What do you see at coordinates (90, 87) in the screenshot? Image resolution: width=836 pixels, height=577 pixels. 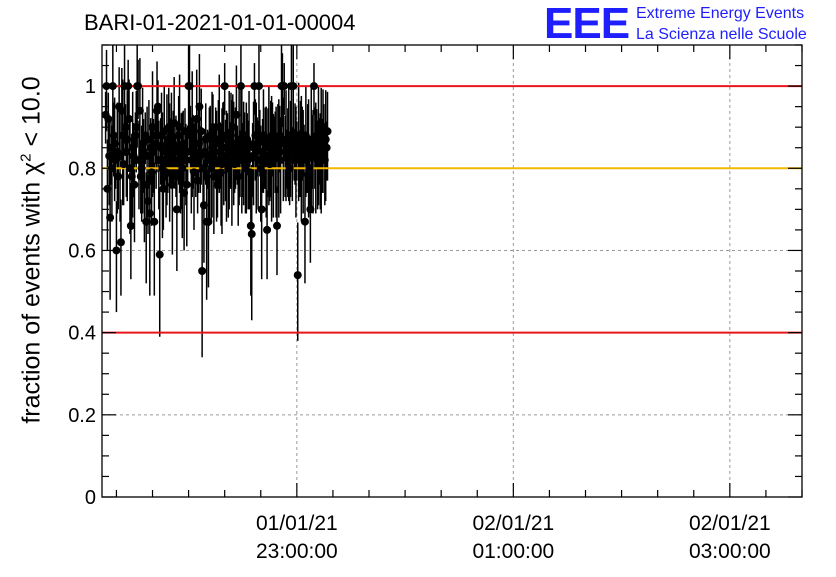 I see `y-tick-label: 1` at bounding box center [90, 87].